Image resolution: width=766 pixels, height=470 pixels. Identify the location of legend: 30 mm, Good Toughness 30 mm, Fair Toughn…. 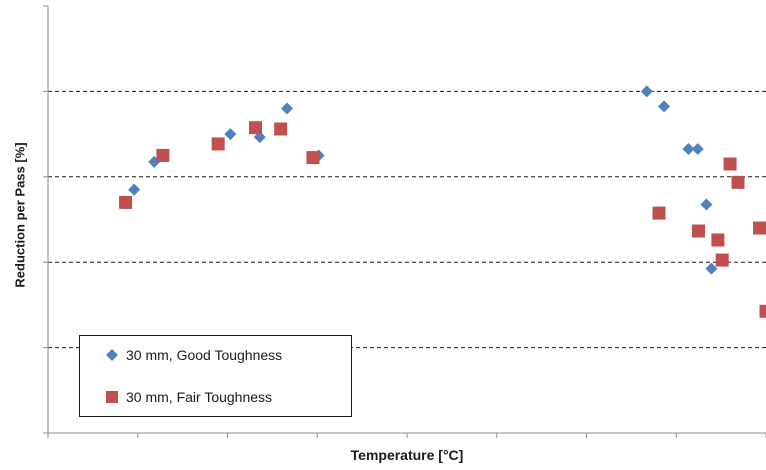
(215, 376).